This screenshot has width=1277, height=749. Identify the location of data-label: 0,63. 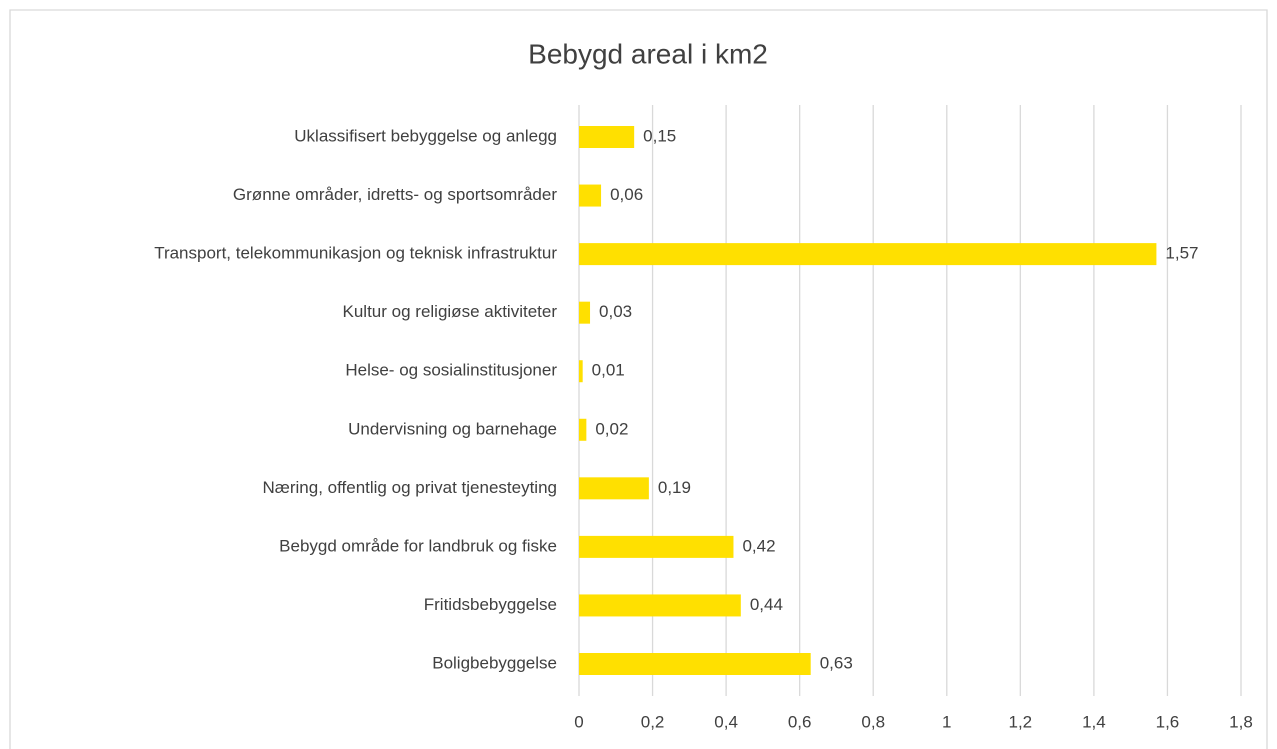
(836, 662).